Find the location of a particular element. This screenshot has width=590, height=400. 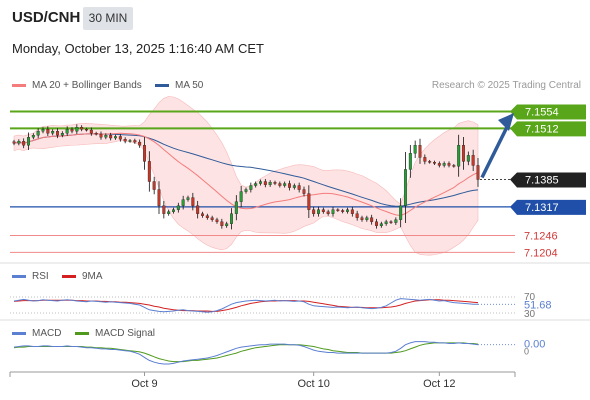

legend-ma50-swatch is located at coordinates (162, 85).